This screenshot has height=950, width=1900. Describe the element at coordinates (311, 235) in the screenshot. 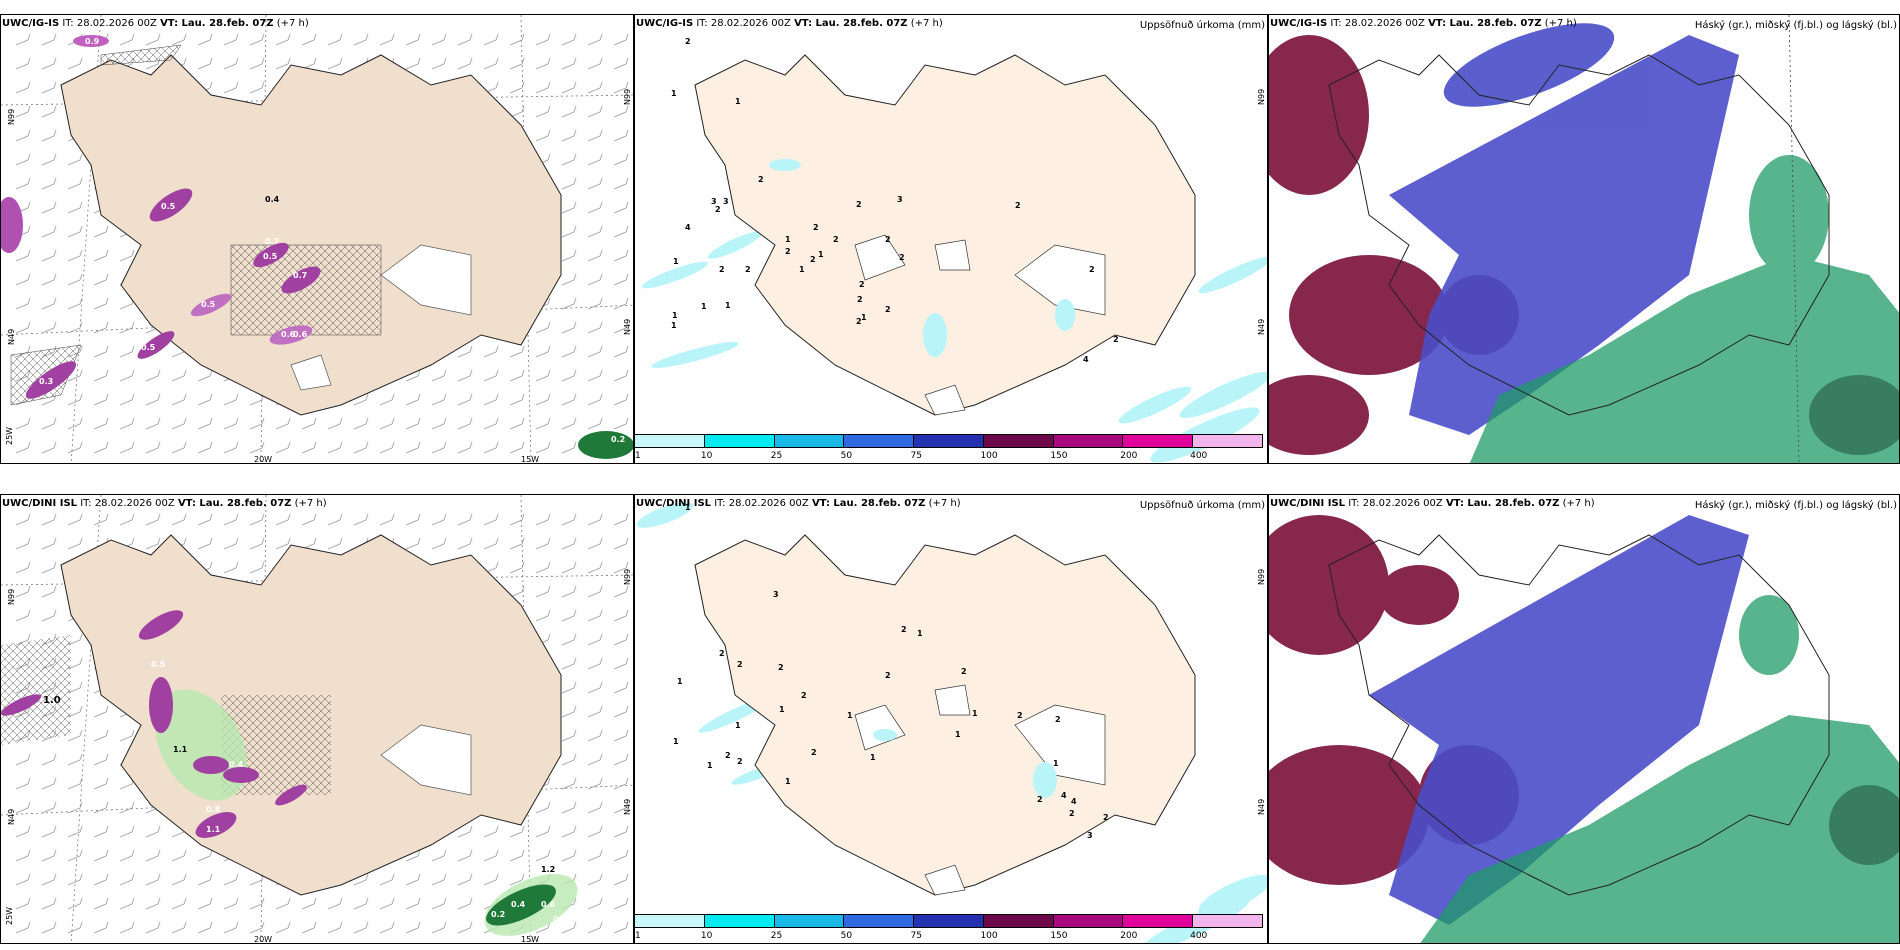

I see `iceland-land` at that location.